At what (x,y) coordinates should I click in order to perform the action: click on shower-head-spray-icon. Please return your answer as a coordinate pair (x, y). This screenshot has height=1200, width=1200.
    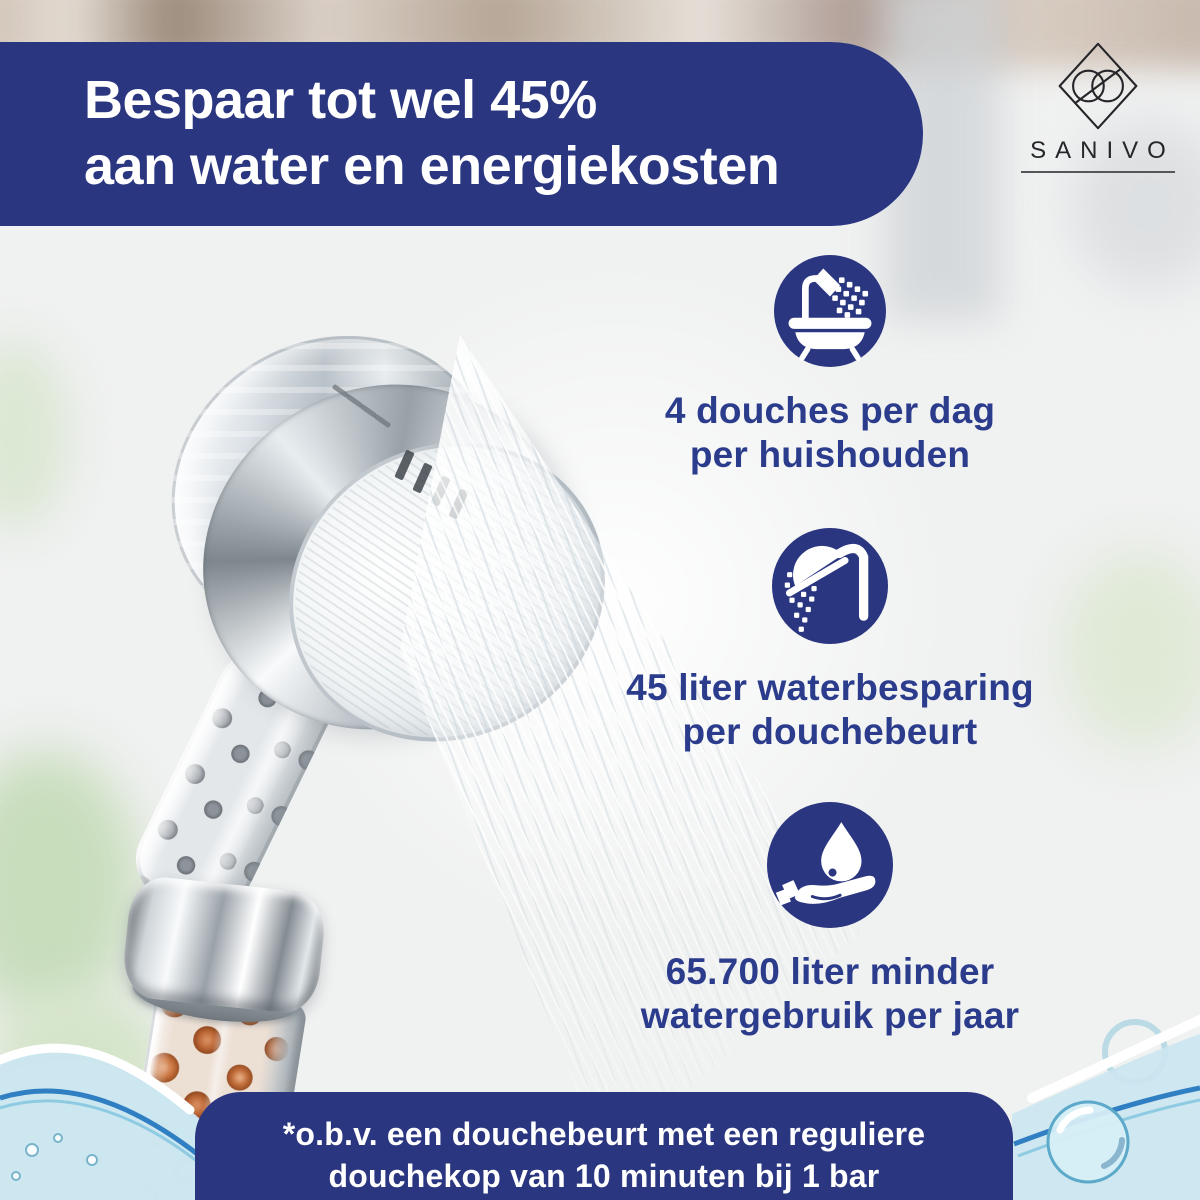
    Looking at the image, I should click on (826, 587).